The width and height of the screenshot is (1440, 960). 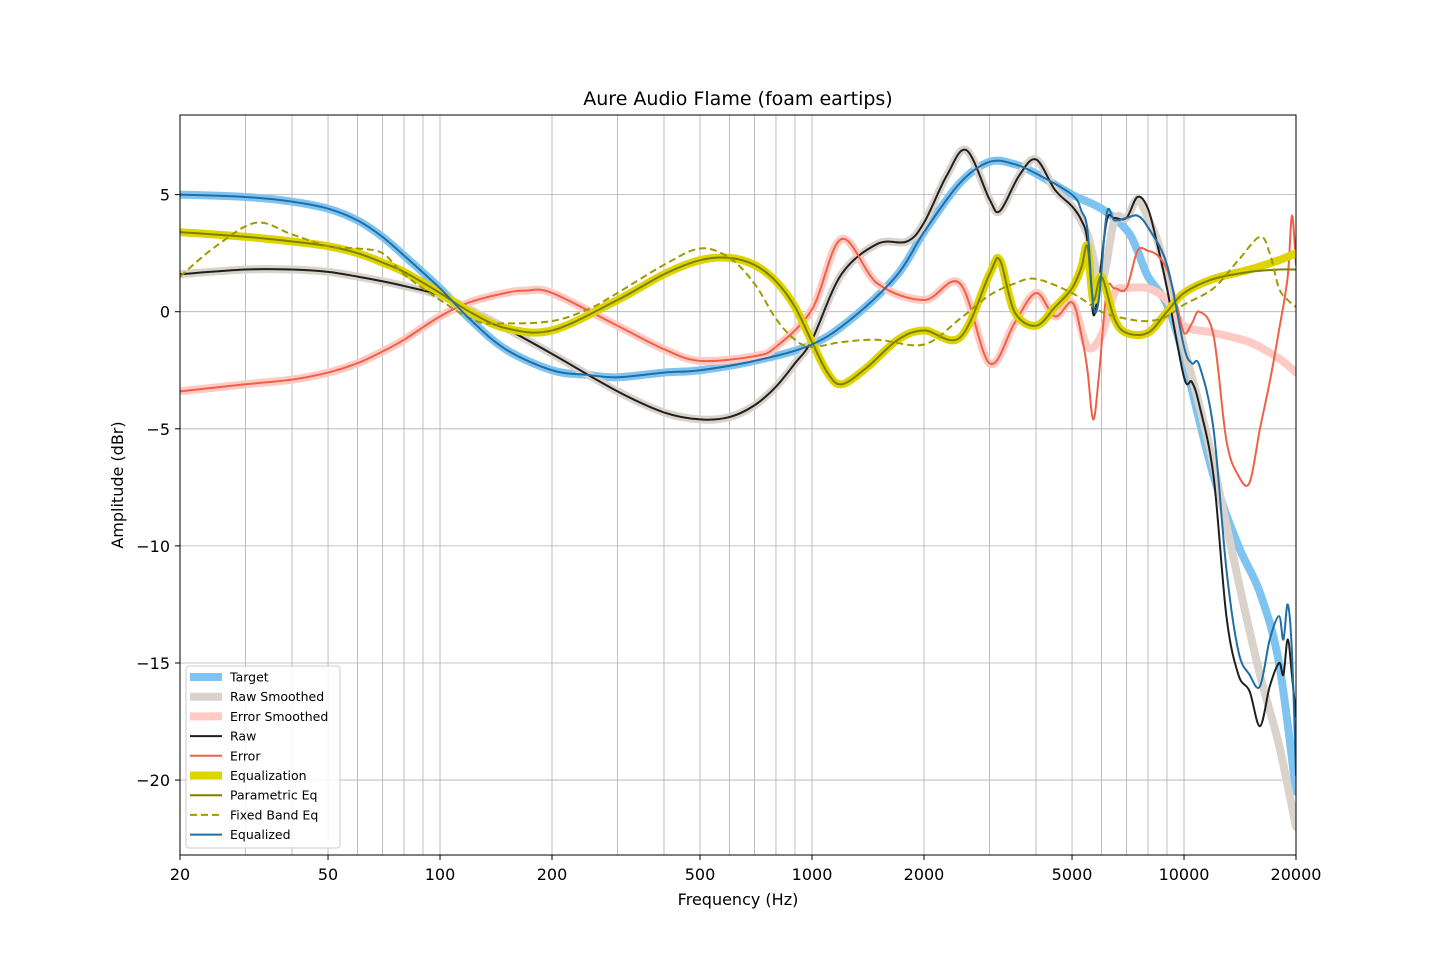 I want to click on x-tick-label: 100, so click(x=440, y=874).